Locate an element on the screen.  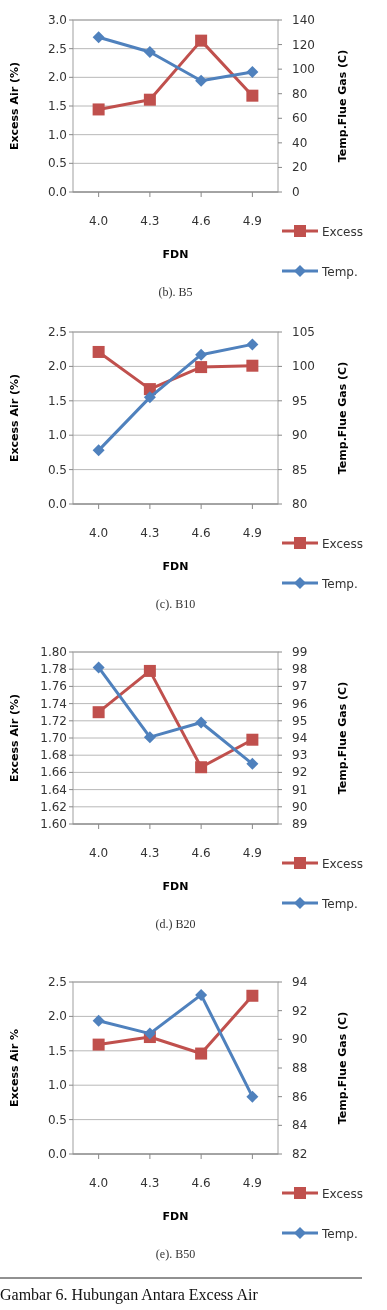
y-tick-label: 1.66 is located at coordinates (53, 772).